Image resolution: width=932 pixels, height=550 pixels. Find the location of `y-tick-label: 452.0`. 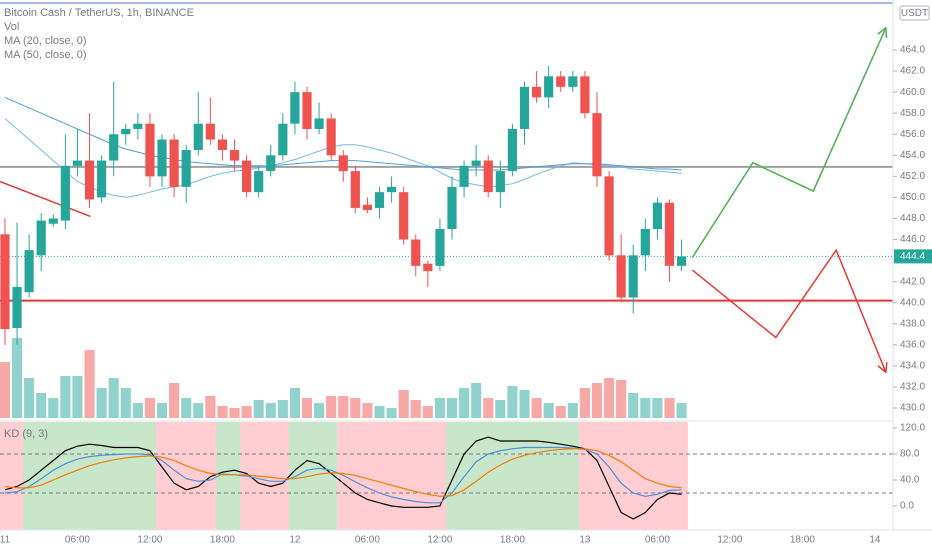

y-tick-label: 452.0 is located at coordinates (912, 176).